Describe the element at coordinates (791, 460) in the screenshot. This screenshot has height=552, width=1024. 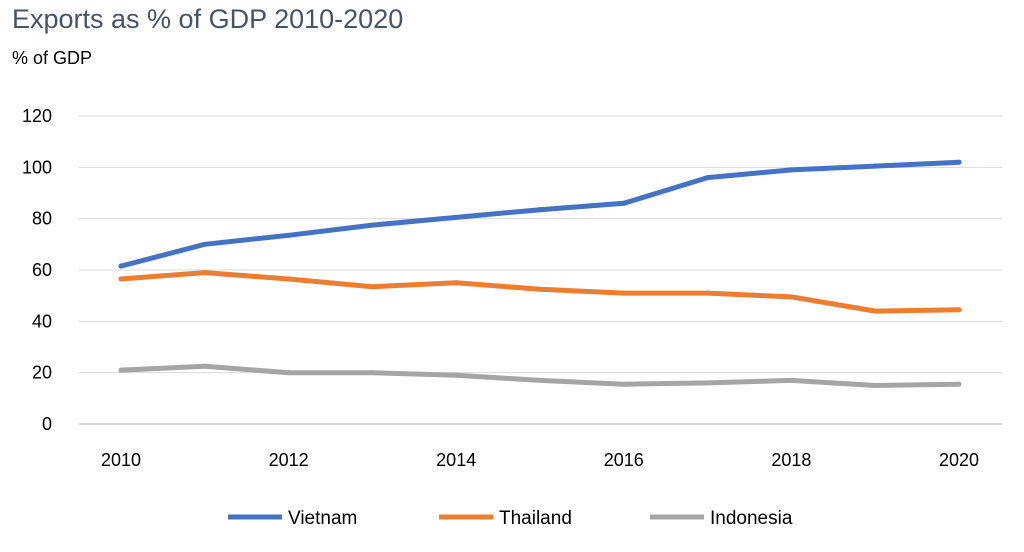
I see `x-tick-label: 2018` at that location.